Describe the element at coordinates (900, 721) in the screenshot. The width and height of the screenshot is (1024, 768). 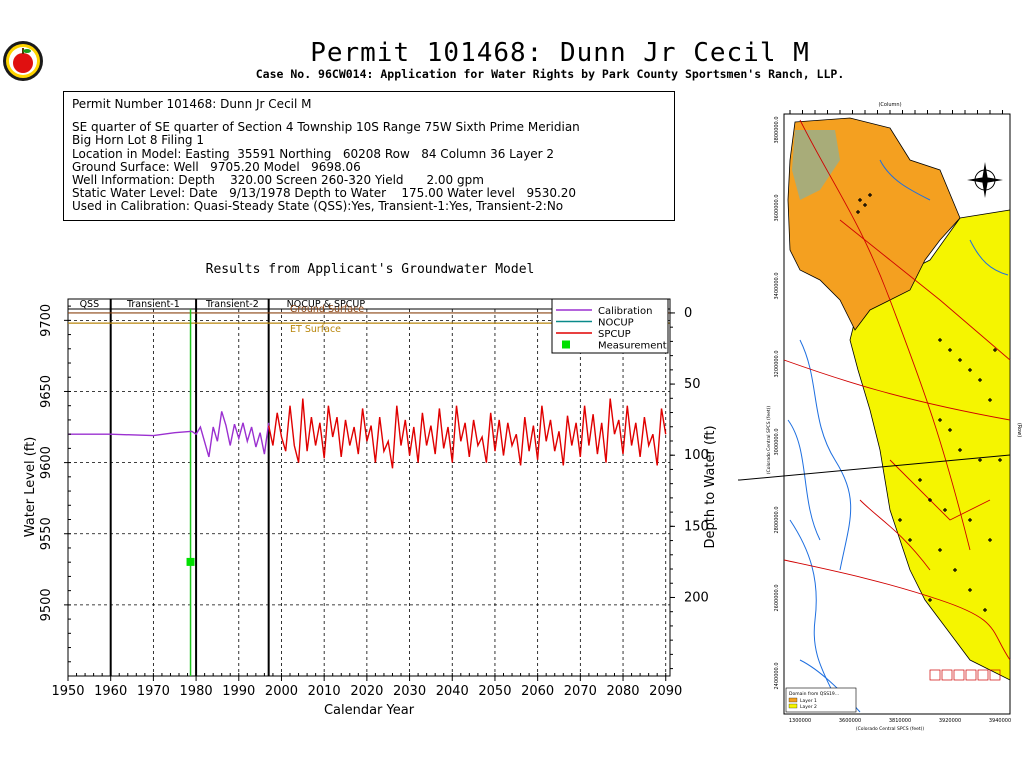
I see `map-bottom-tick-label: 3810000` at that location.